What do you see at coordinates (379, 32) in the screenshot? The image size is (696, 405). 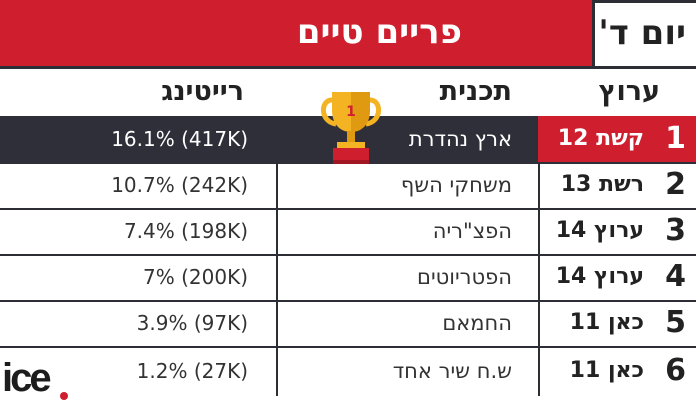 I see `page-title: פריים טיים` at bounding box center [379, 32].